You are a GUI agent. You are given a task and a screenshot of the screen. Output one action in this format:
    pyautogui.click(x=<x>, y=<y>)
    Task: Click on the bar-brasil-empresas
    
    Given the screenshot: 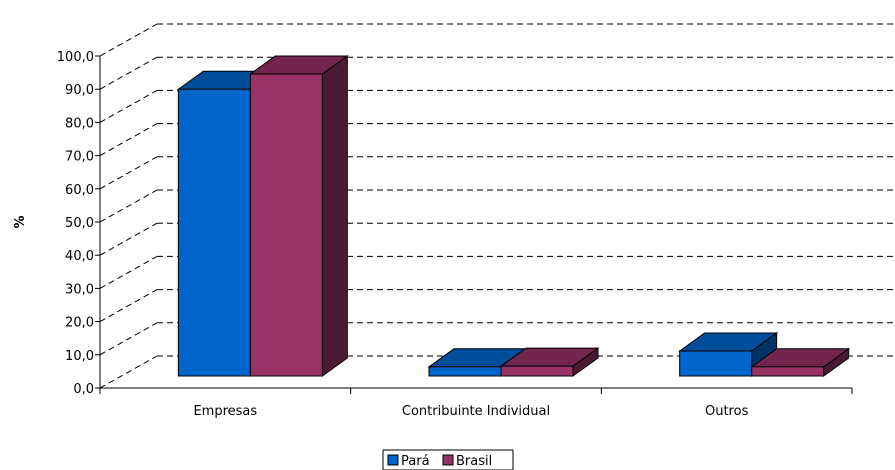 What is the action you would take?
    pyautogui.click(x=298, y=216)
    